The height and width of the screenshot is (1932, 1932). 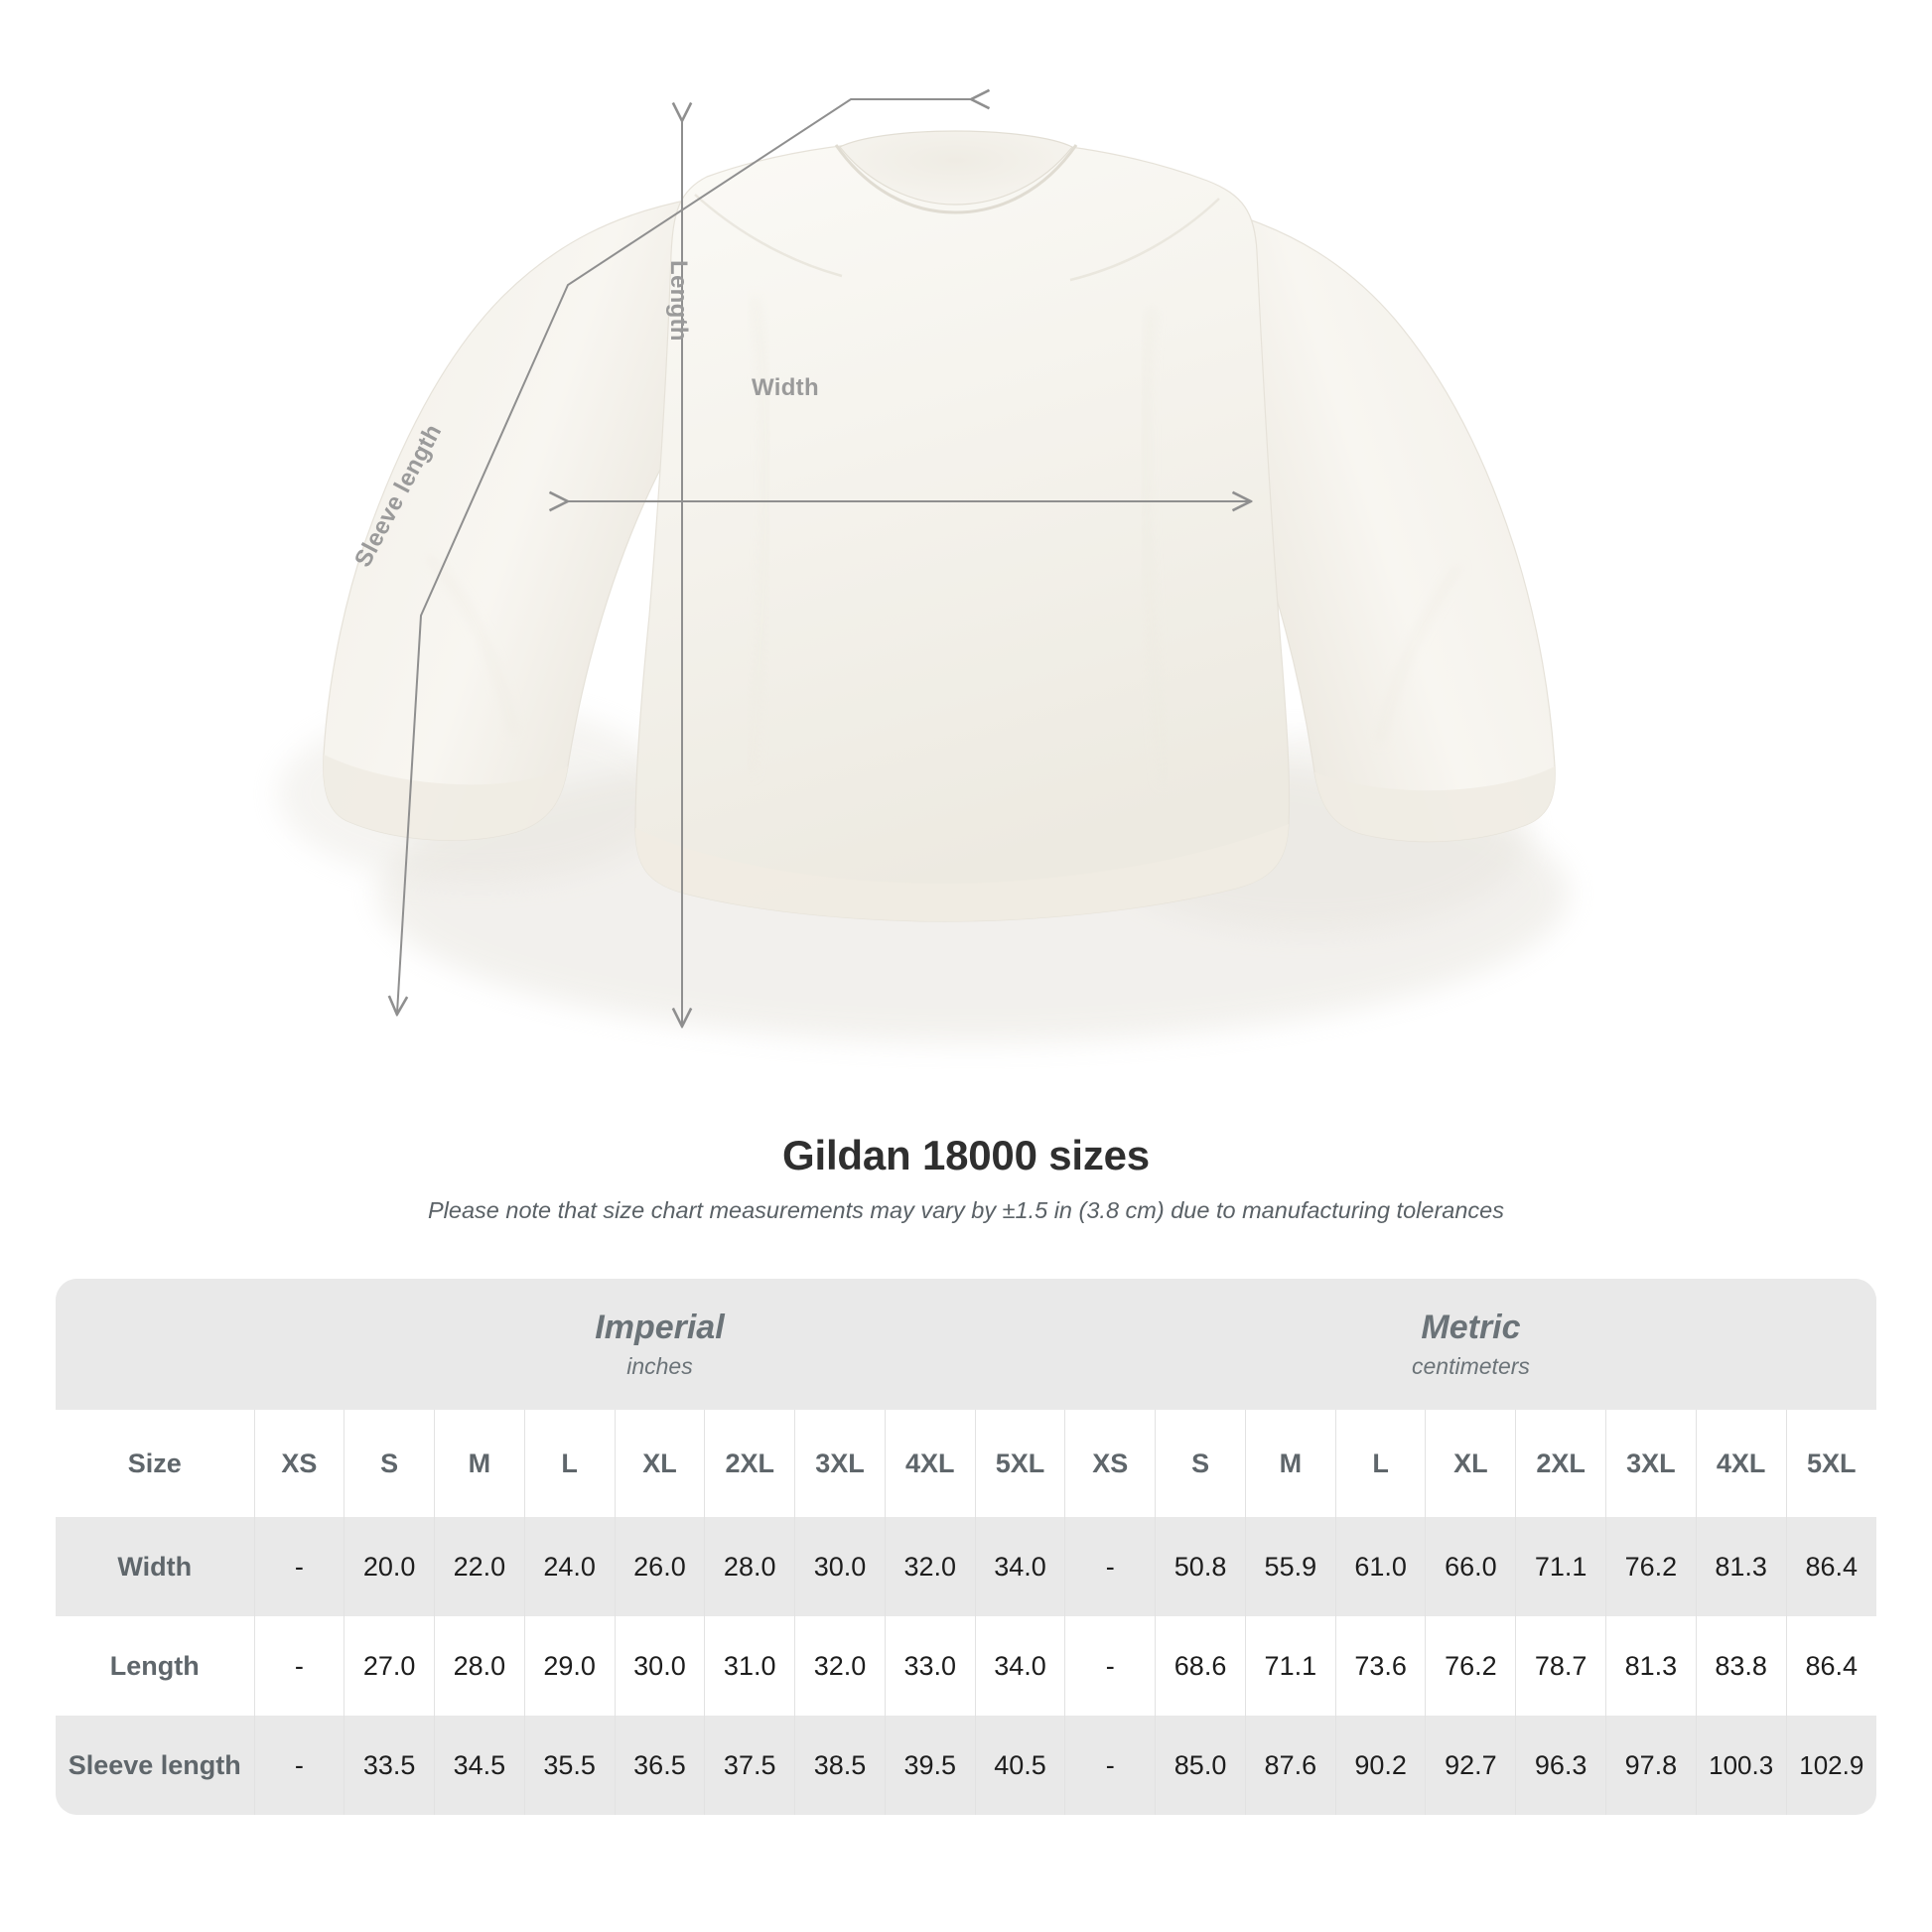 What do you see at coordinates (660, 1327) in the screenshot?
I see `unit-imperial-name: Imperial` at bounding box center [660, 1327].